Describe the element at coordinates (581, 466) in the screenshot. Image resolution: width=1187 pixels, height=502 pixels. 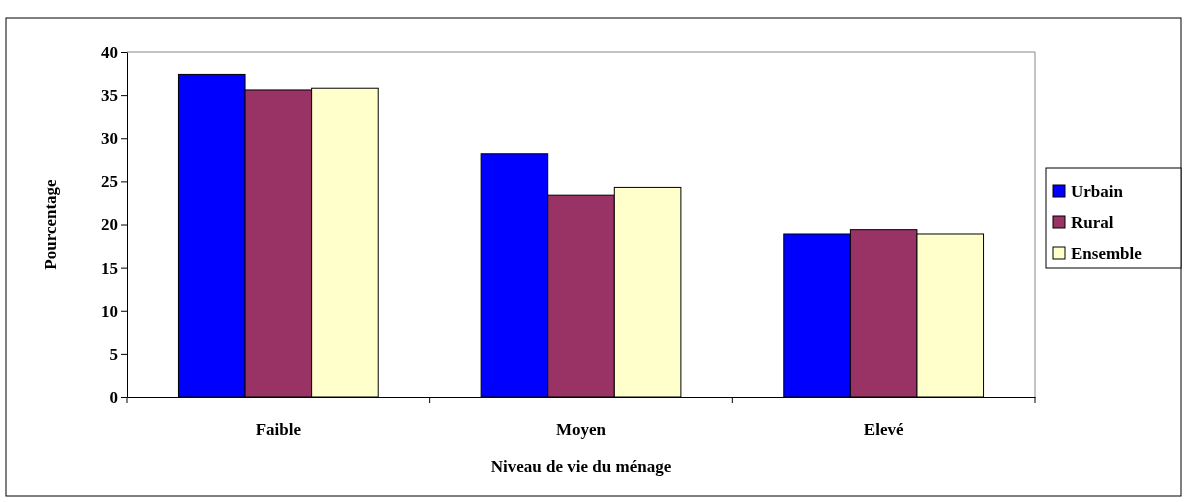
I see `x-axis-title: Niveau de vie du ménage` at that location.